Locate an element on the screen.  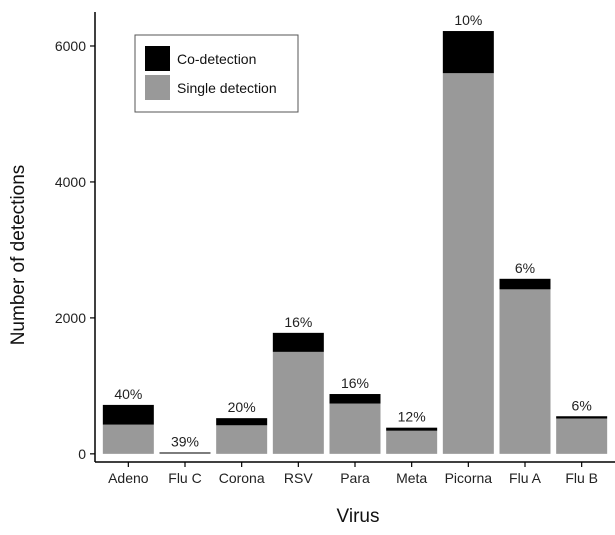
bar-para-single is located at coordinates (355, 428).